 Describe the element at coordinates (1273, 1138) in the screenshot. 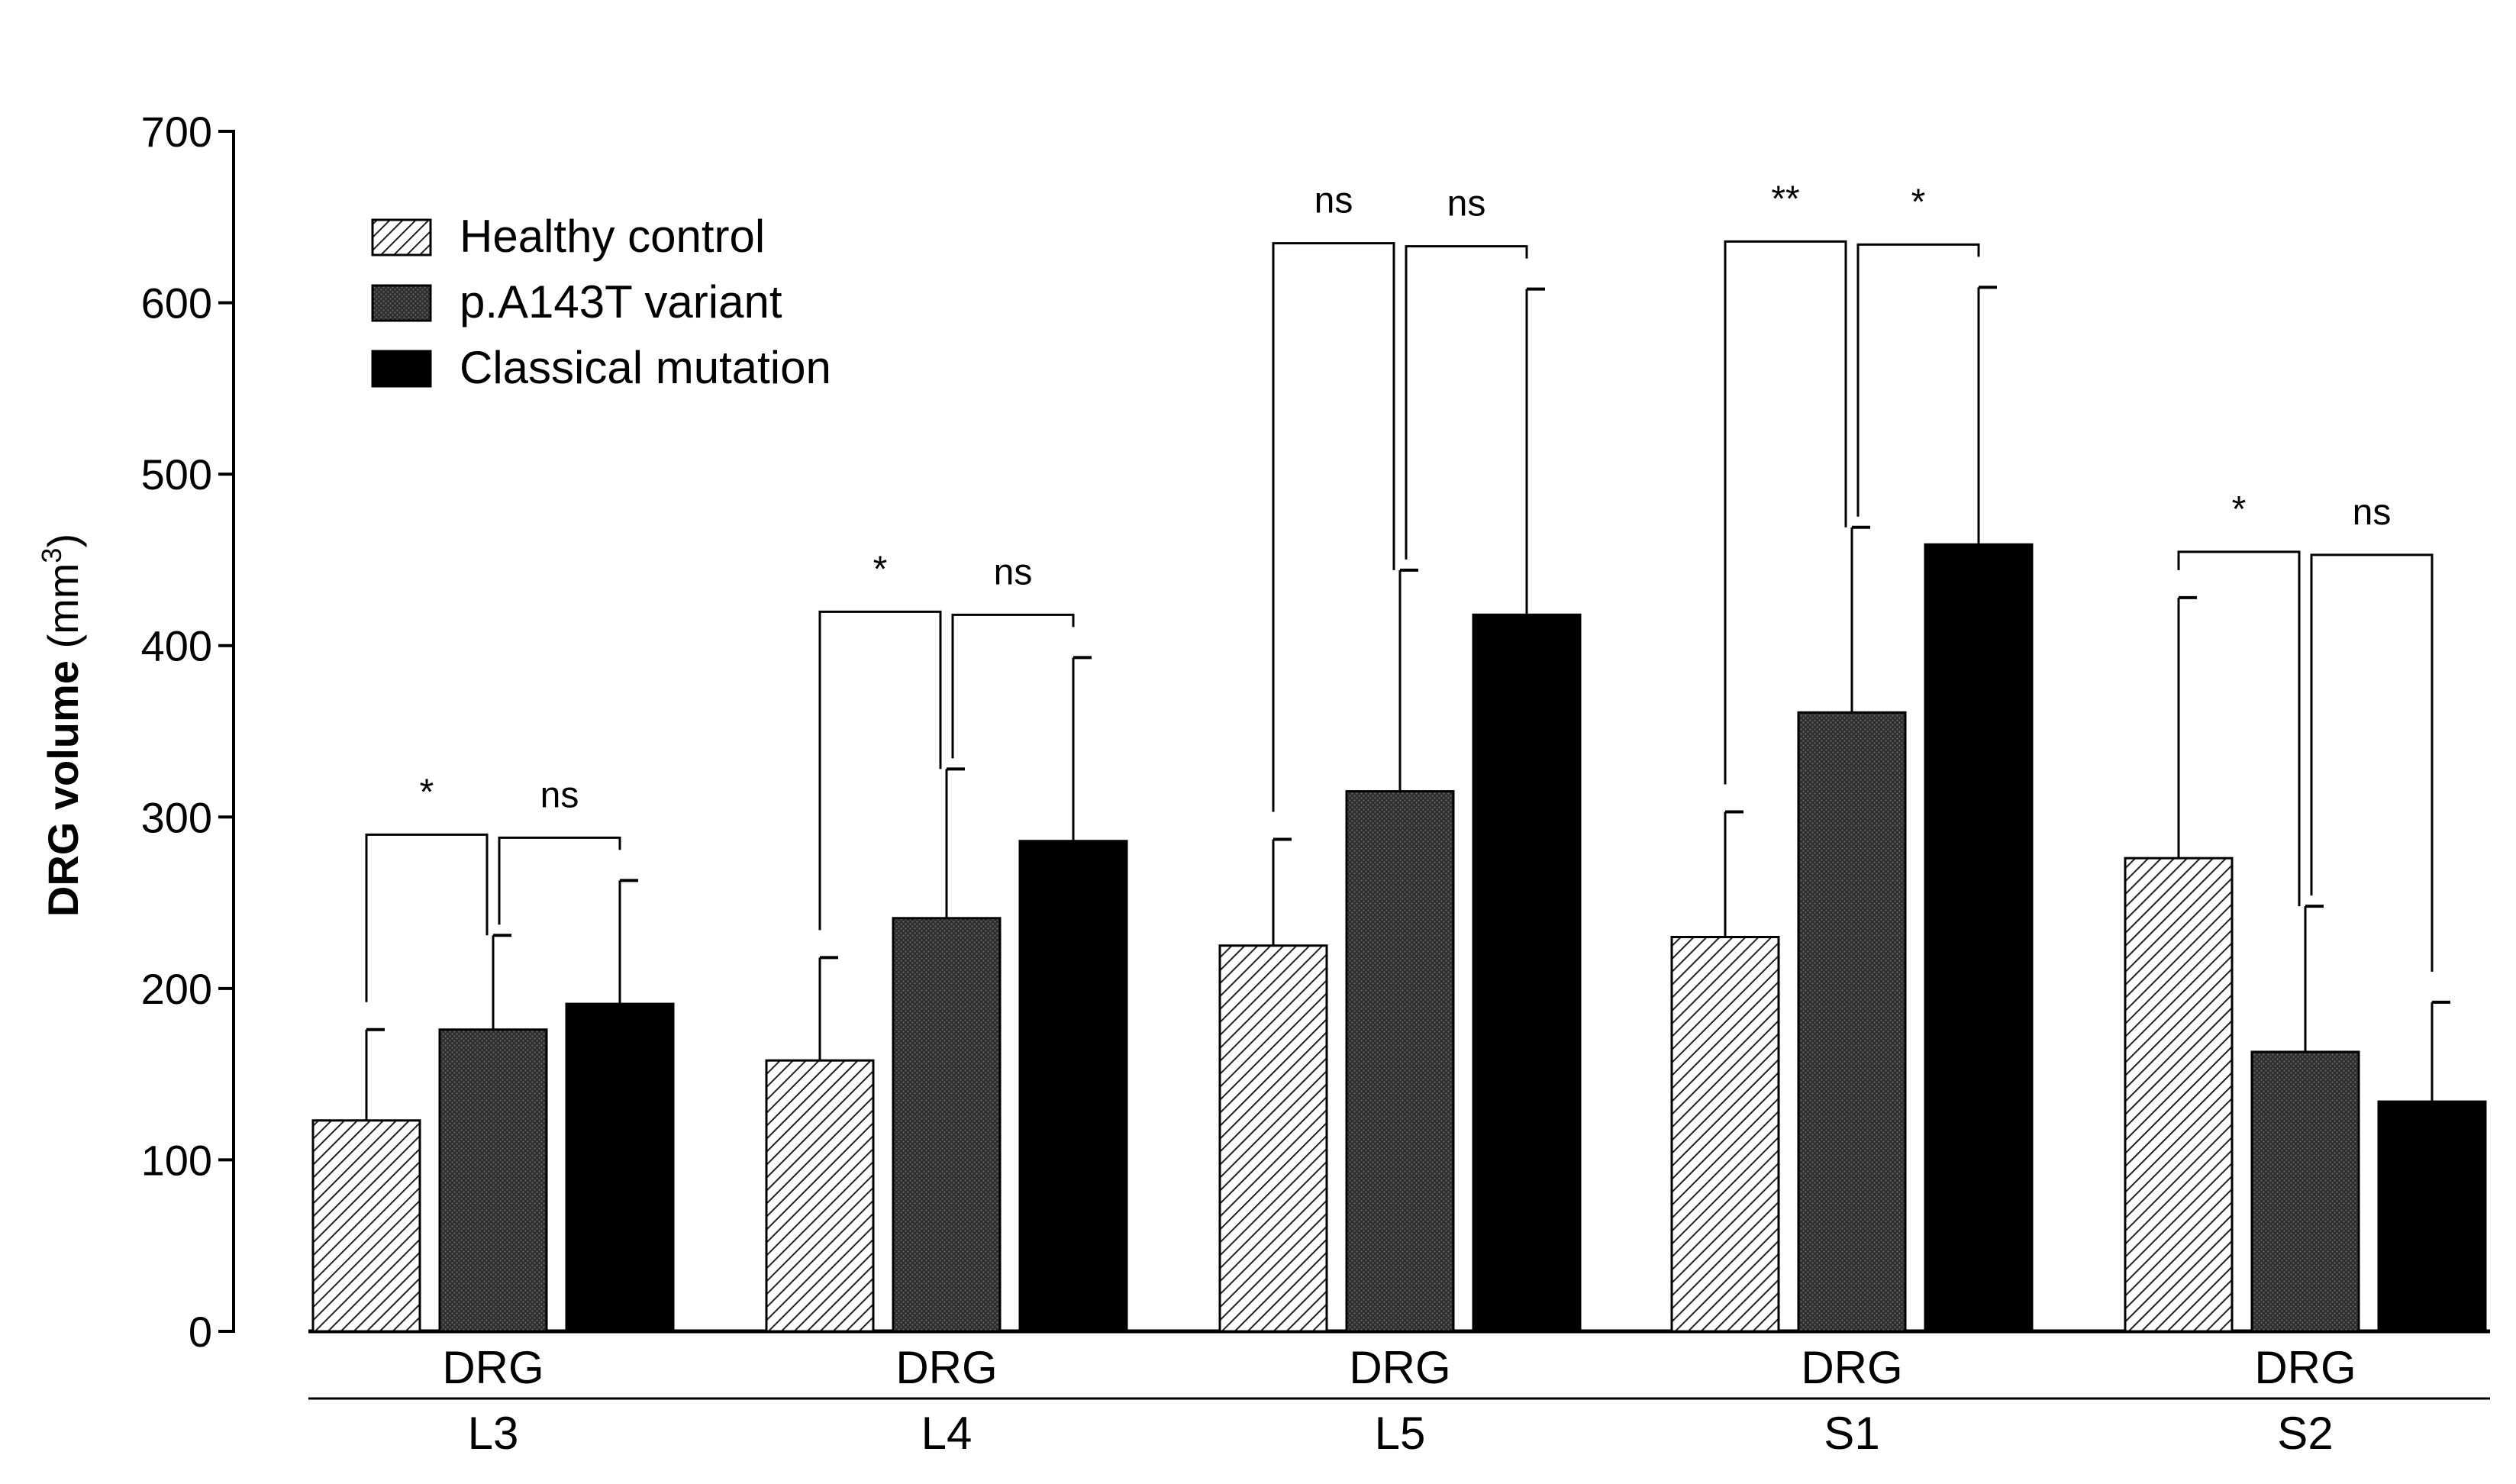

I see `bar-l5-healthy-control` at that location.